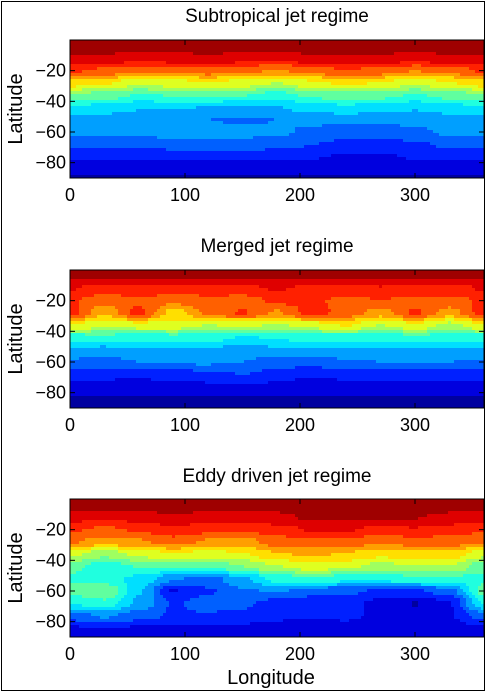 The width and height of the screenshot is (488, 694). Describe the element at coordinates (271, 678) in the screenshot. I see `x-axis-label: Longitude` at that location.